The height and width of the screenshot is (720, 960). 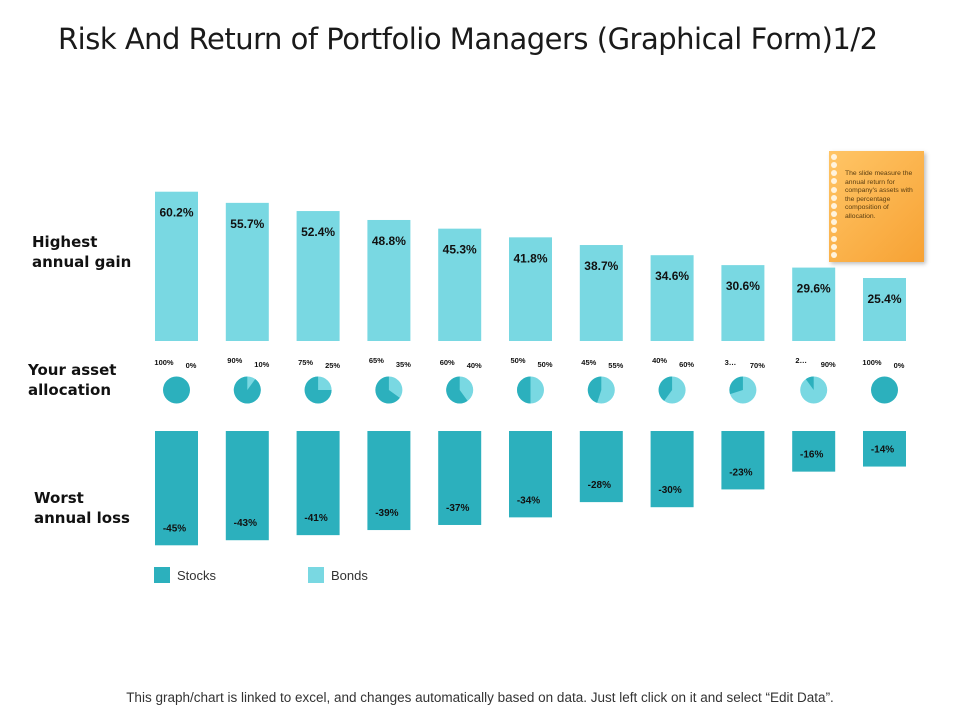 What do you see at coordinates (588, 362) in the screenshot?
I see `allocation-stock-percent: 45%` at bounding box center [588, 362].